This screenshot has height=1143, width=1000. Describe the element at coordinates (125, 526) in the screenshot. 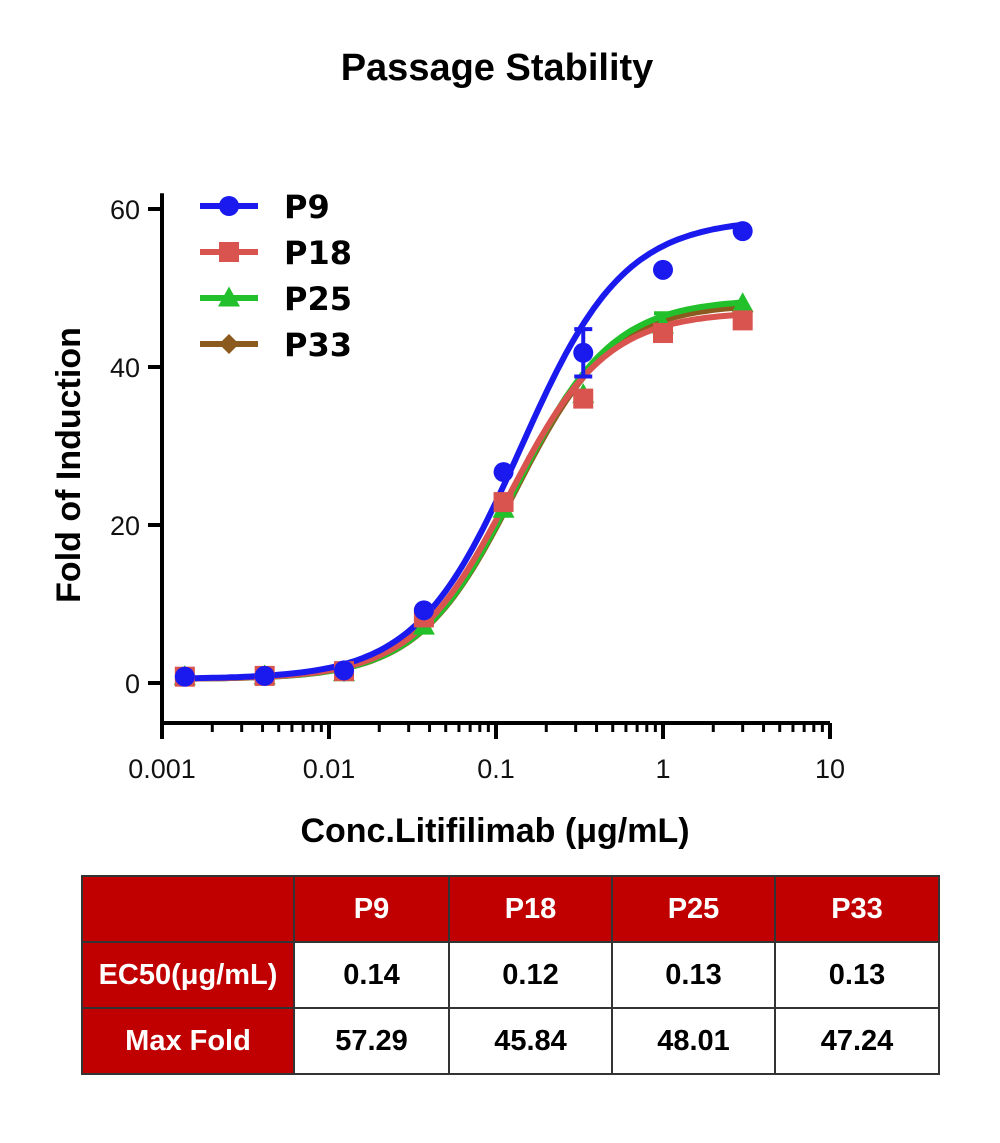

I see `y-tick-label: 20` at that location.